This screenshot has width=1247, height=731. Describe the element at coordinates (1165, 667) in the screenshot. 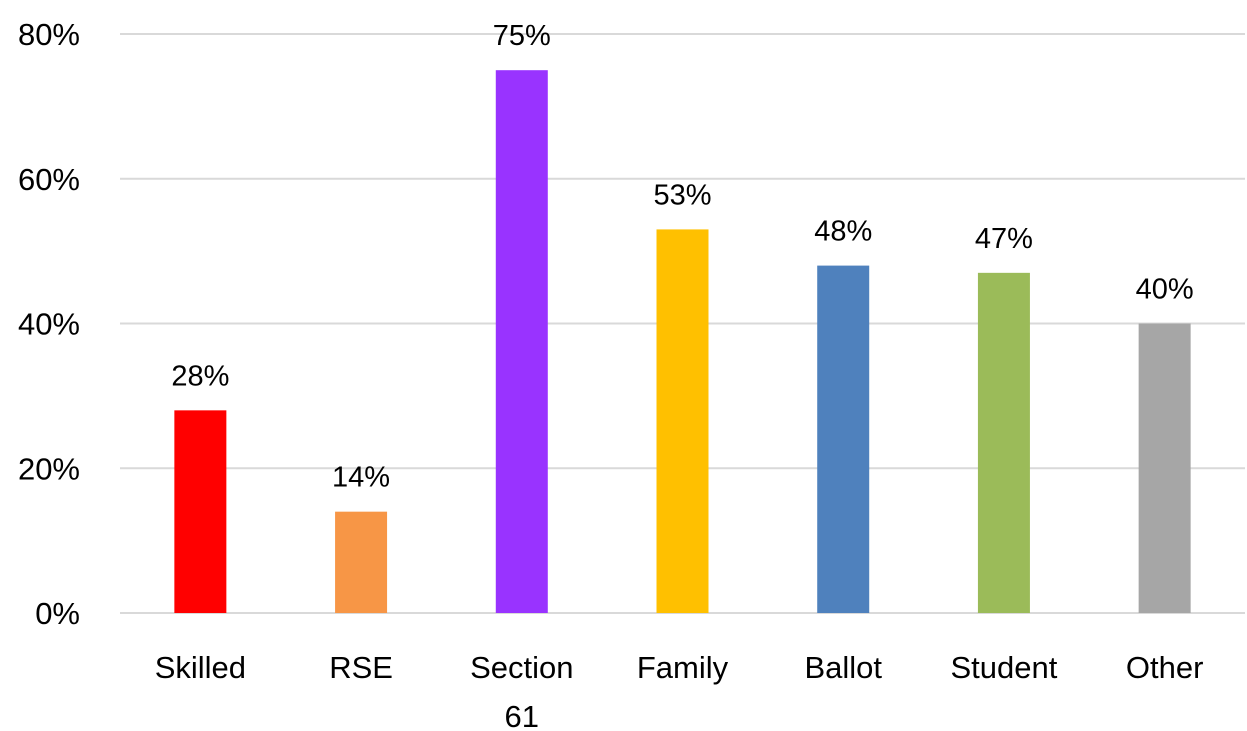

I see `category-label: Other` at that location.